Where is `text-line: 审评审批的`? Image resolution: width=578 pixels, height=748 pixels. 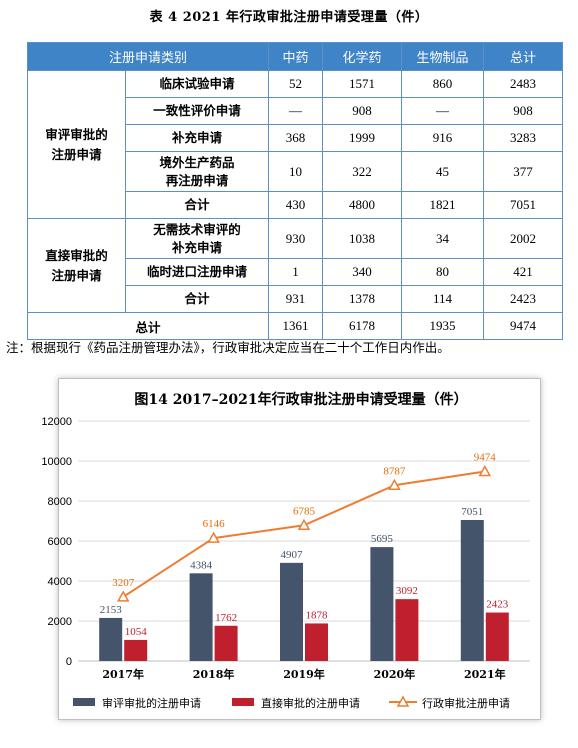 text-line: 审评审批的 is located at coordinates (76, 134).